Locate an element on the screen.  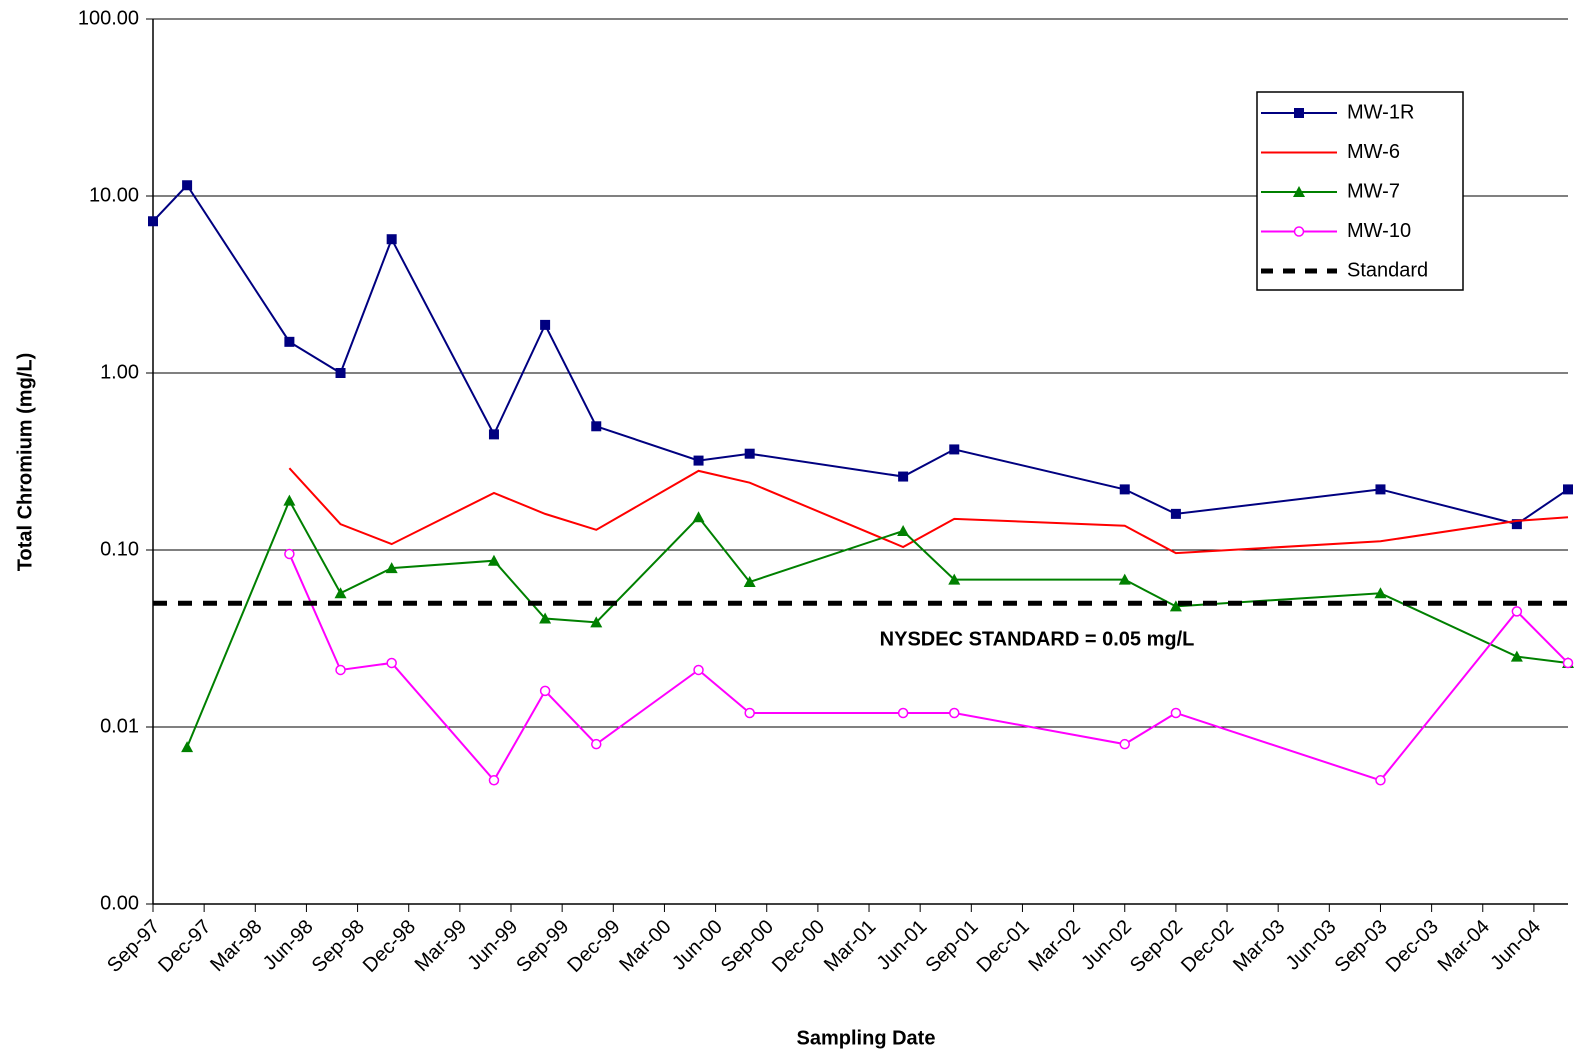
legend-label: MW-1R is located at coordinates (1380, 112).